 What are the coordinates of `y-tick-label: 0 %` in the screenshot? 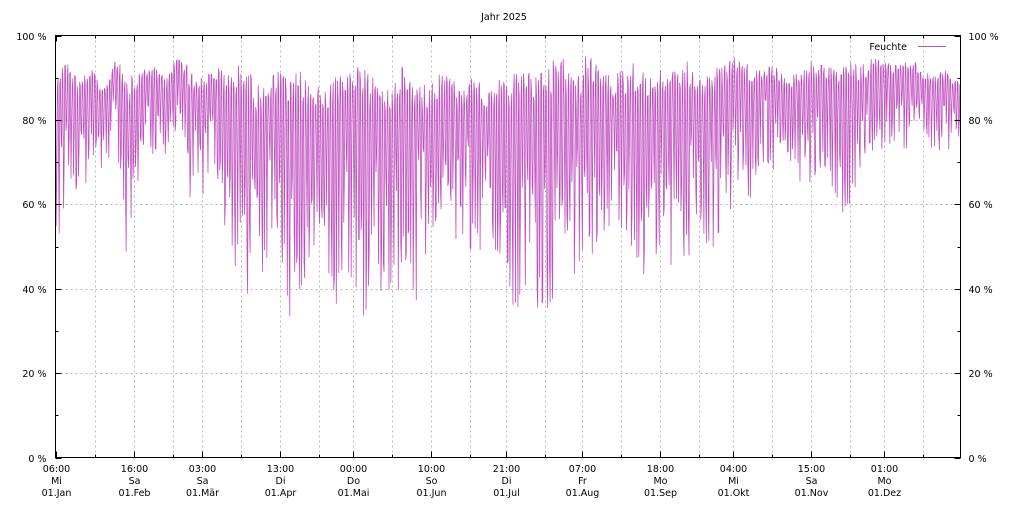 It's located at (37, 459).